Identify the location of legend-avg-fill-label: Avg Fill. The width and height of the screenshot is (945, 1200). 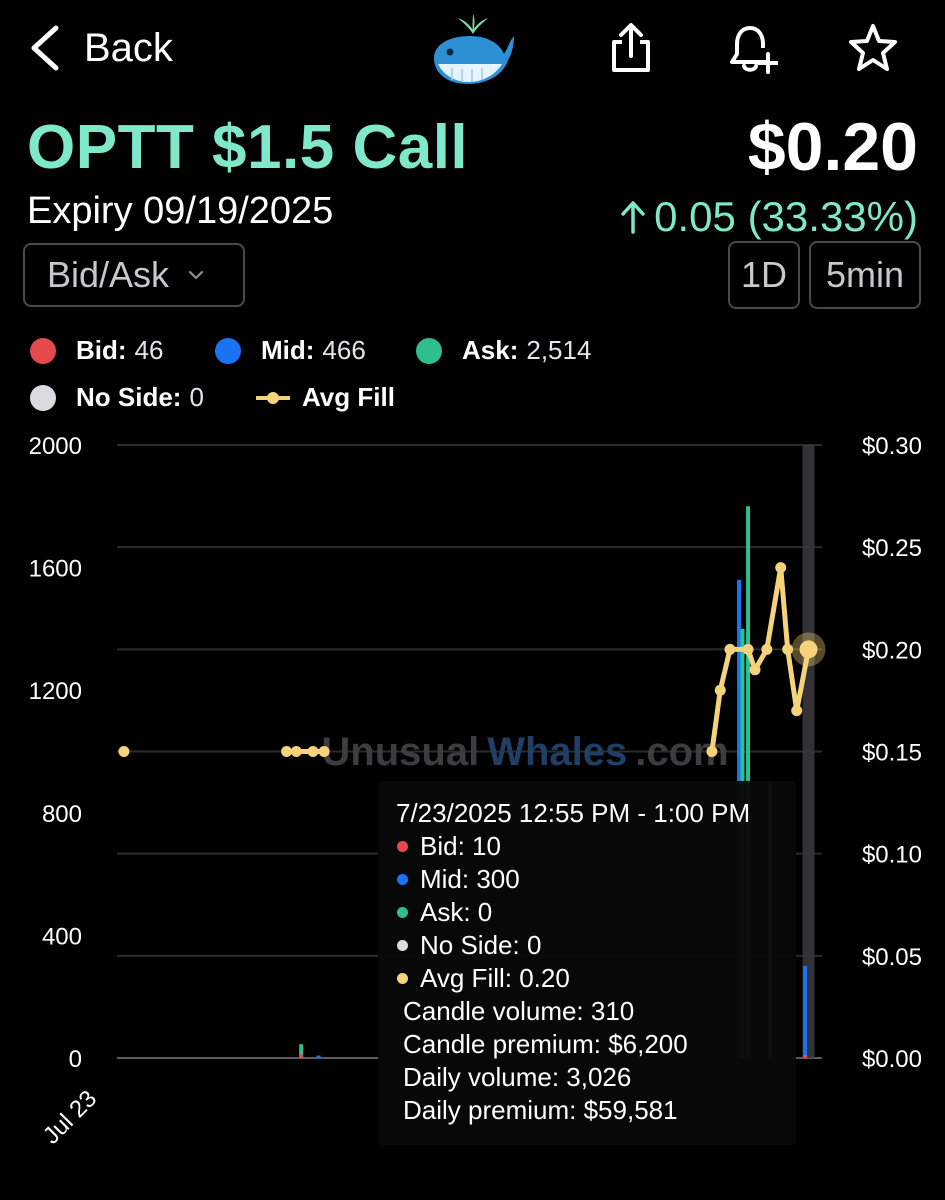
(348, 397).